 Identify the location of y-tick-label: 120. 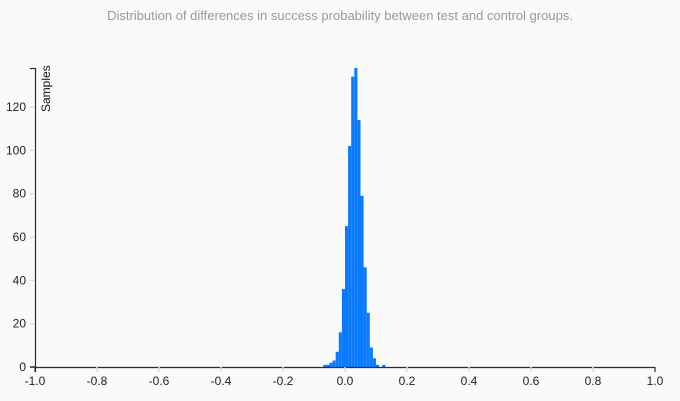
(16, 107).